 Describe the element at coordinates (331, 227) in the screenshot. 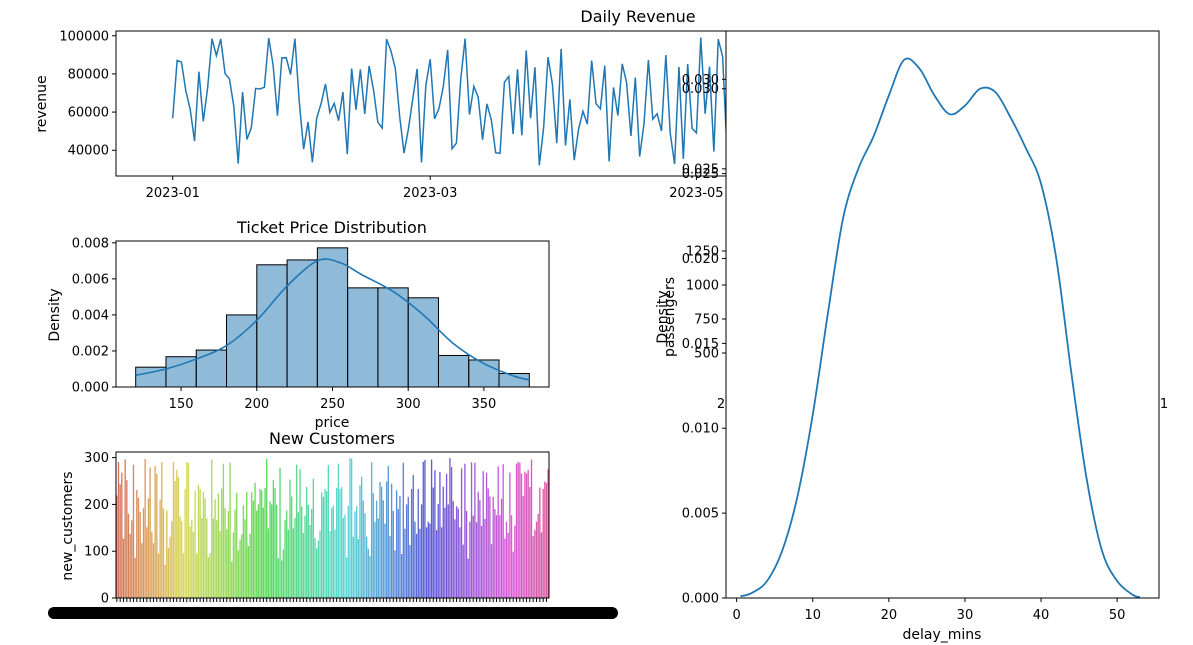

I see `ticket-price-title: Ticket Price Distribution` at that location.